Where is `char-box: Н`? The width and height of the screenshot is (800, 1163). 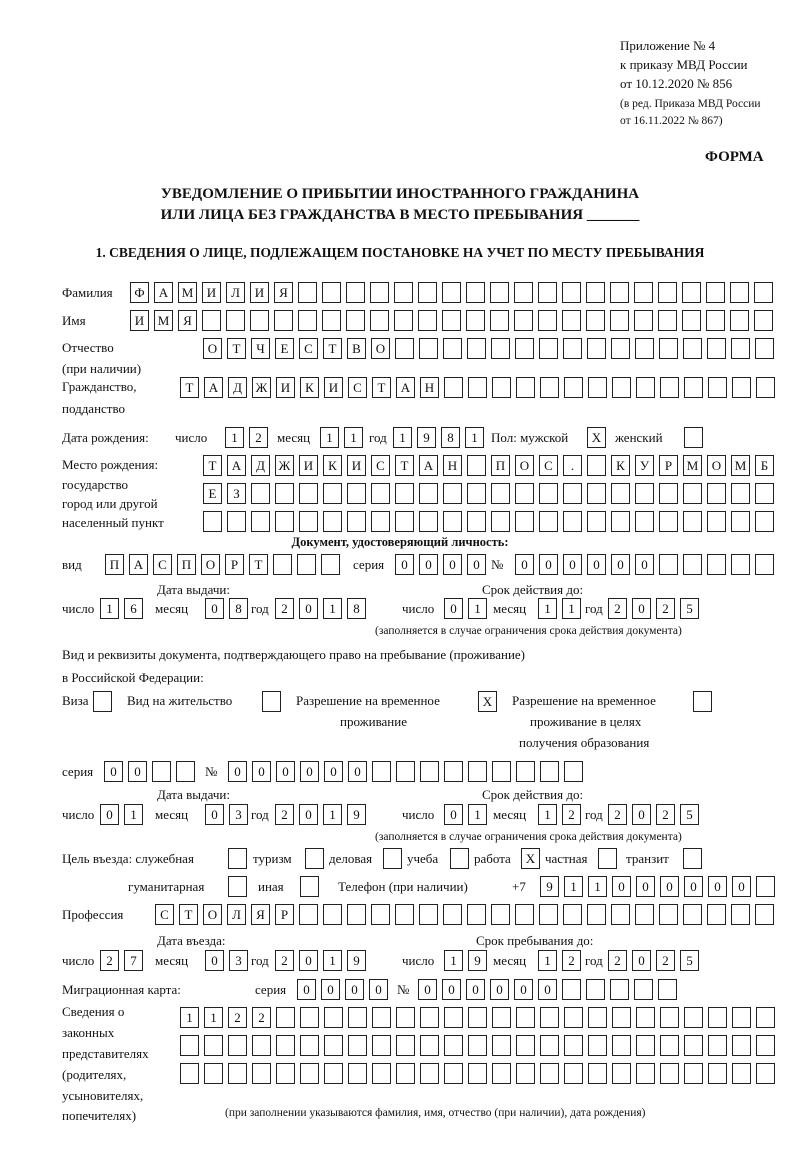 char-box: Н is located at coordinates (452, 465).